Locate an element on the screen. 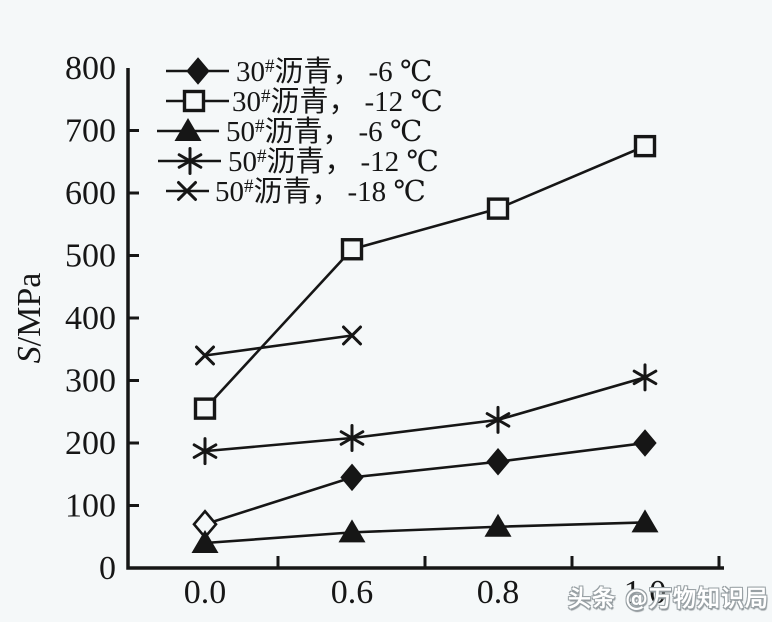 The height and width of the screenshot is (622, 772). legend-item-4: 50#沥青， -18 ℃ is located at coordinates (296, 191).